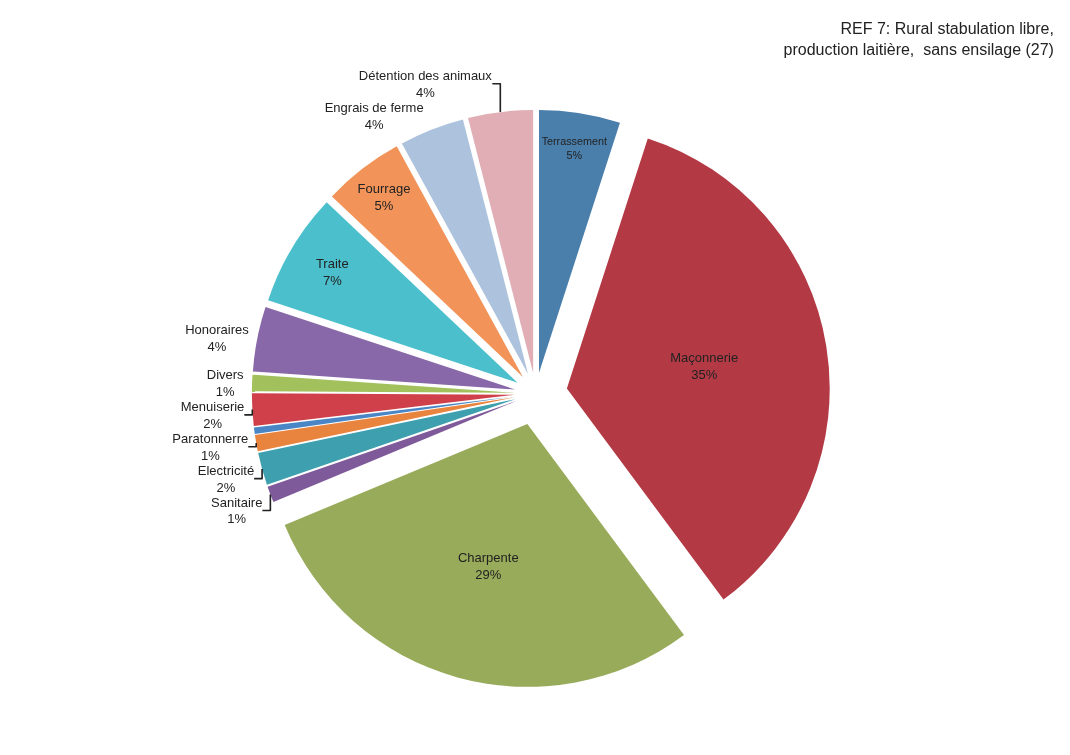 The width and height of the screenshot is (1070, 755). What do you see at coordinates (704, 357) in the screenshot?
I see `slice-label: Maçonnerie` at bounding box center [704, 357].